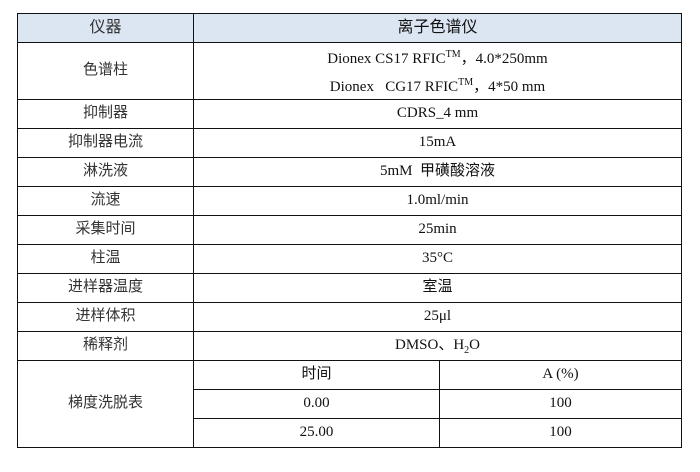  Describe the element at coordinates (105, 230) in the screenshot. I see `row-label: 采集时间` at that location.